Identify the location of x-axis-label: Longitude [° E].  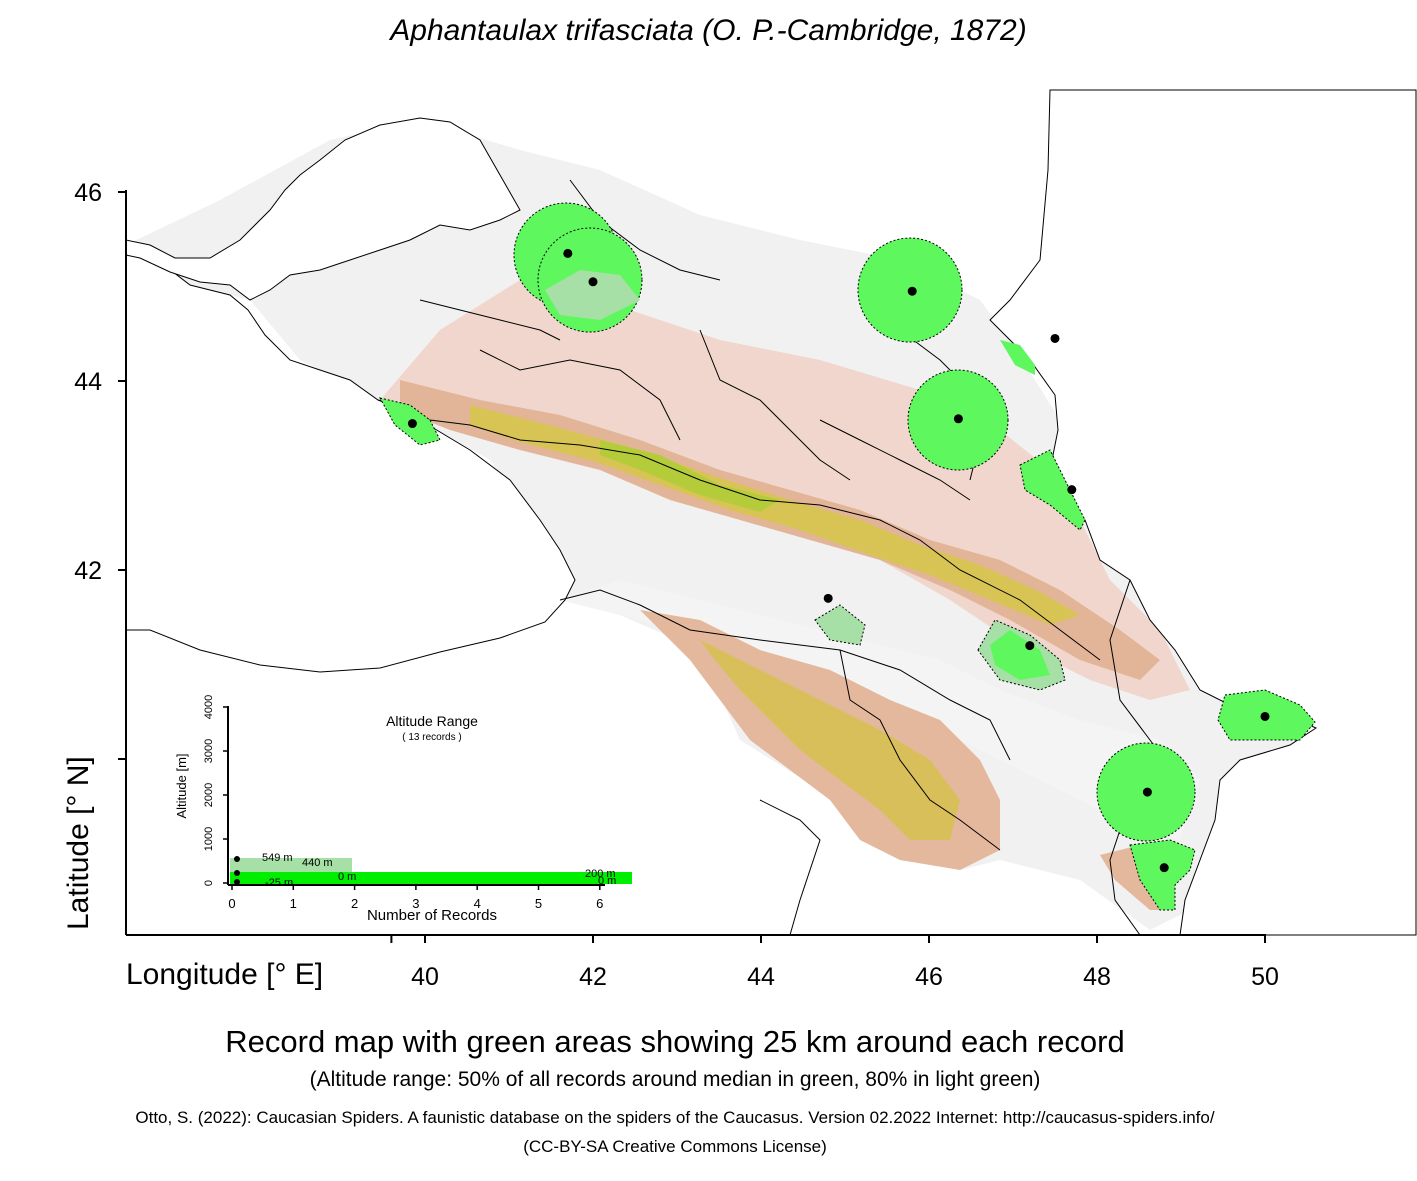
(225, 974).